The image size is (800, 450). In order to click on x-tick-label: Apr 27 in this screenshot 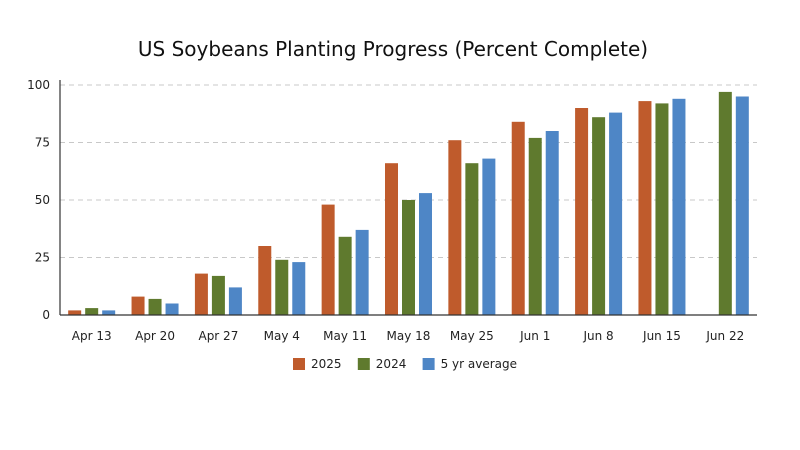, I will do `click(218, 336)`.